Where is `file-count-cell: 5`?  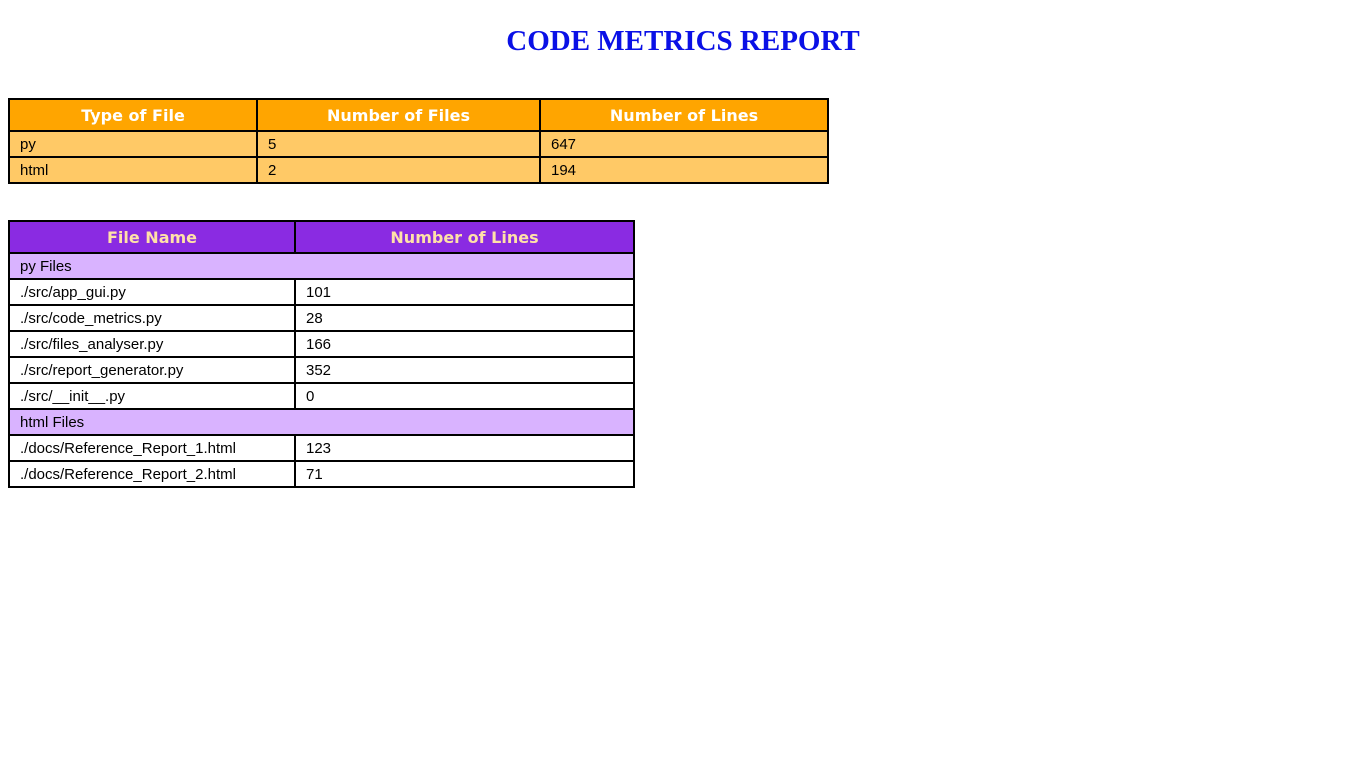 file-count-cell: 5 is located at coordinates (398, 144).